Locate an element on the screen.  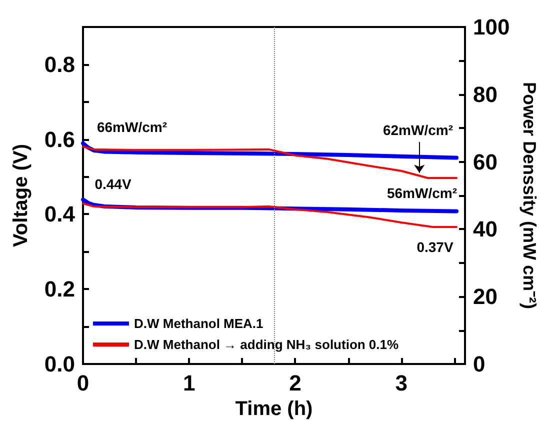
y-tick-label: 0.4 is located at coordinates (60, 214).